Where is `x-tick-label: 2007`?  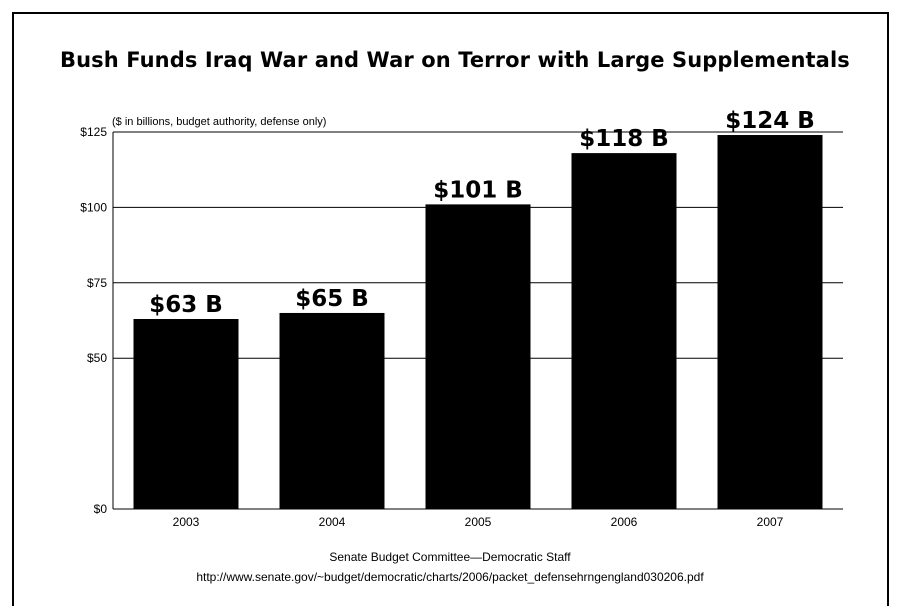
x-tick-label: 2007 is located at coordinates (770, 522).